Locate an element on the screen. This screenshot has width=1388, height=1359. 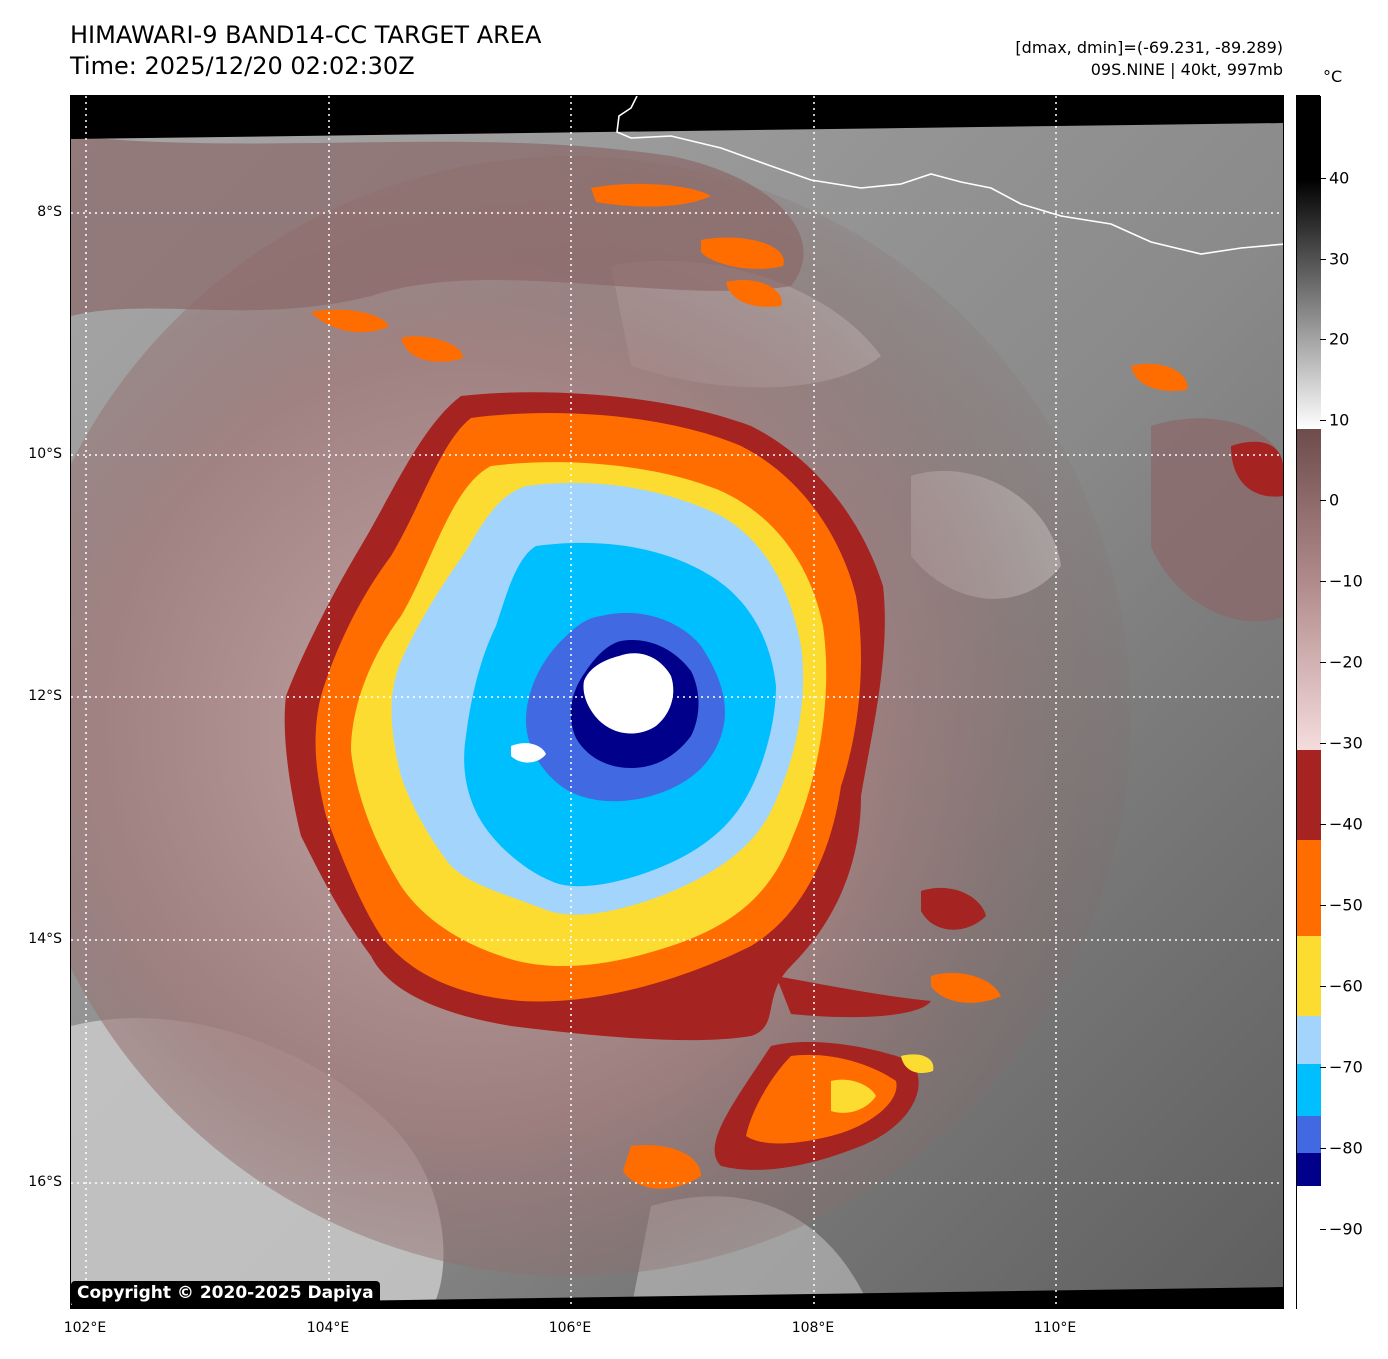
colorbar-label-0: 0 is located at coordinates (1334, 500).